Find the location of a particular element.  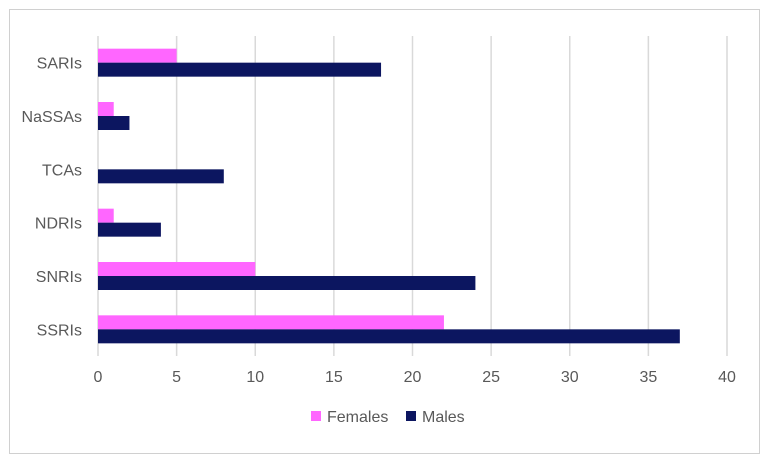

bar-males-saris is located at coordinates (240, 69).